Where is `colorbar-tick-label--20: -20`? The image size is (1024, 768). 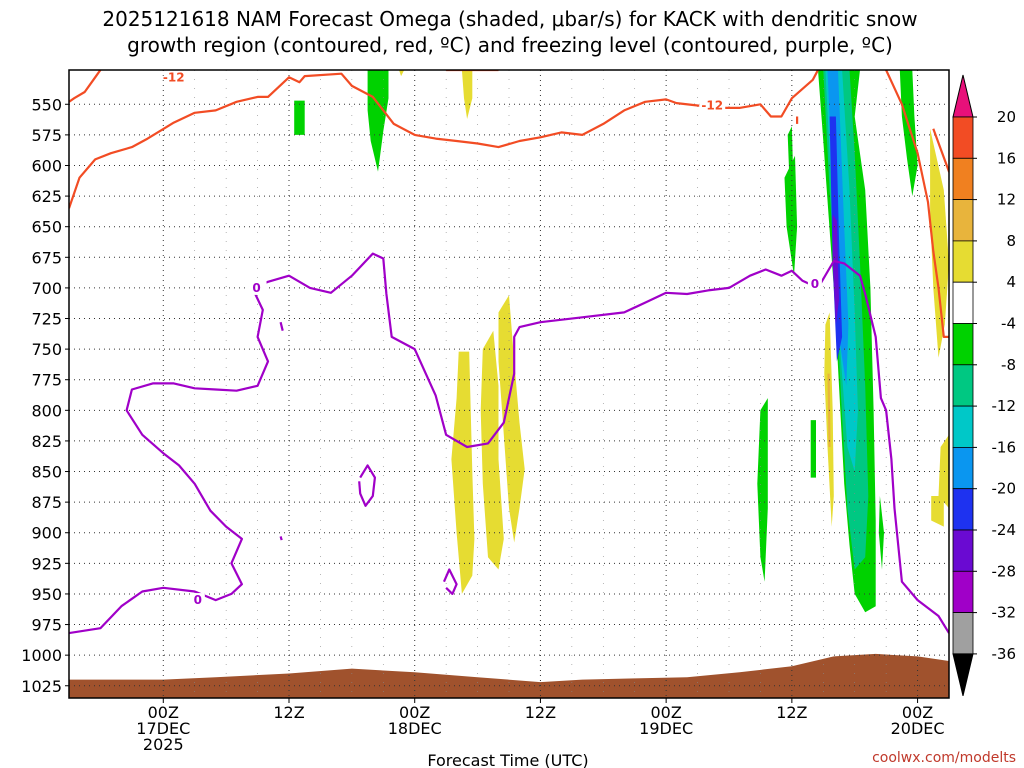 colorbar-tick-label--20: -20 is located at coordinates (1004, 489).